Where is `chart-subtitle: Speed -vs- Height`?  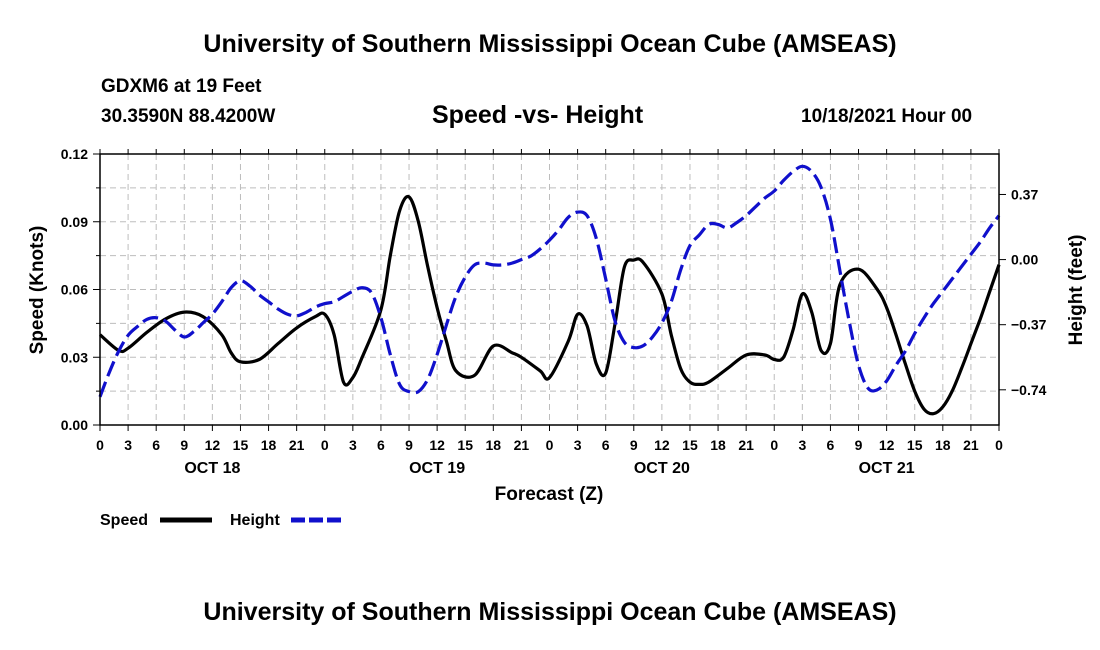 chart-subtitle: Speed -vs- Height is located at coordinates (538, 115).